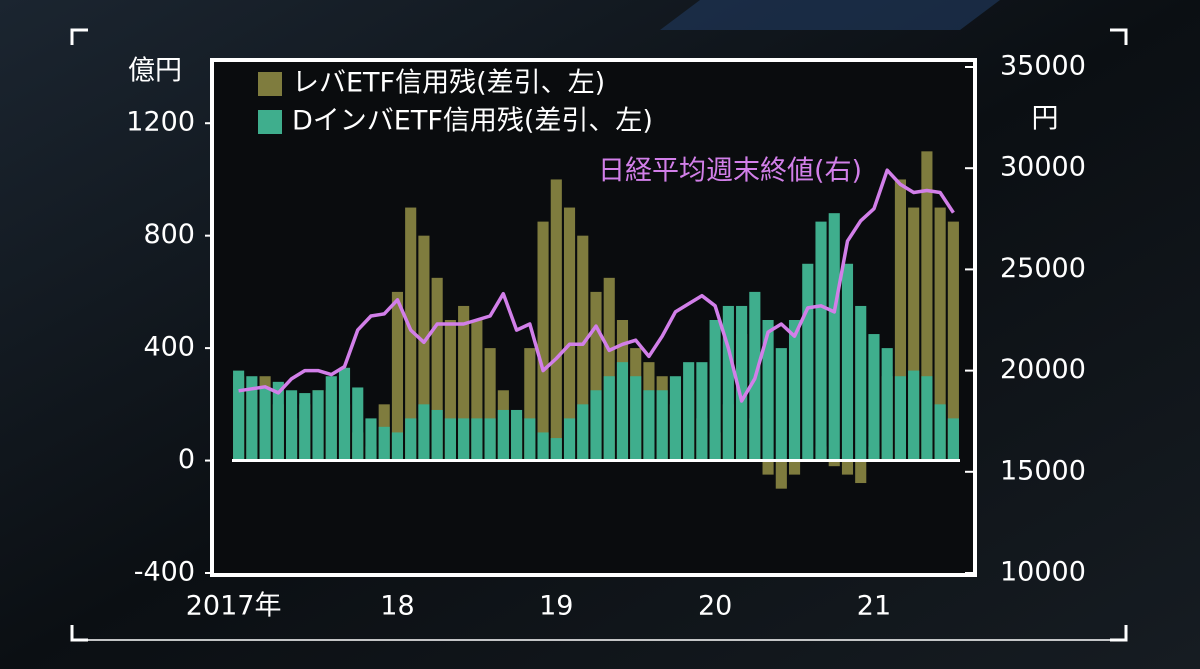 Image resolution: width=1200 pixels, height=669 pixels. What do you see at coordinates (1043, 66) in the screenshot?
I see `y2-tick-label: 35000` at bounding box center [1043, 66].